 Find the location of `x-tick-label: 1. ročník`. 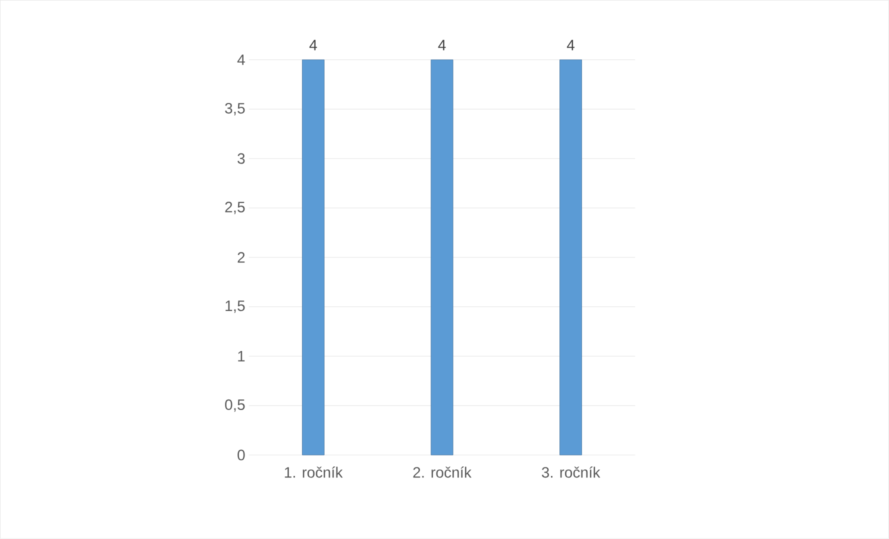

x-tick-label: 1. ročník is located at coordinates (313, 472).